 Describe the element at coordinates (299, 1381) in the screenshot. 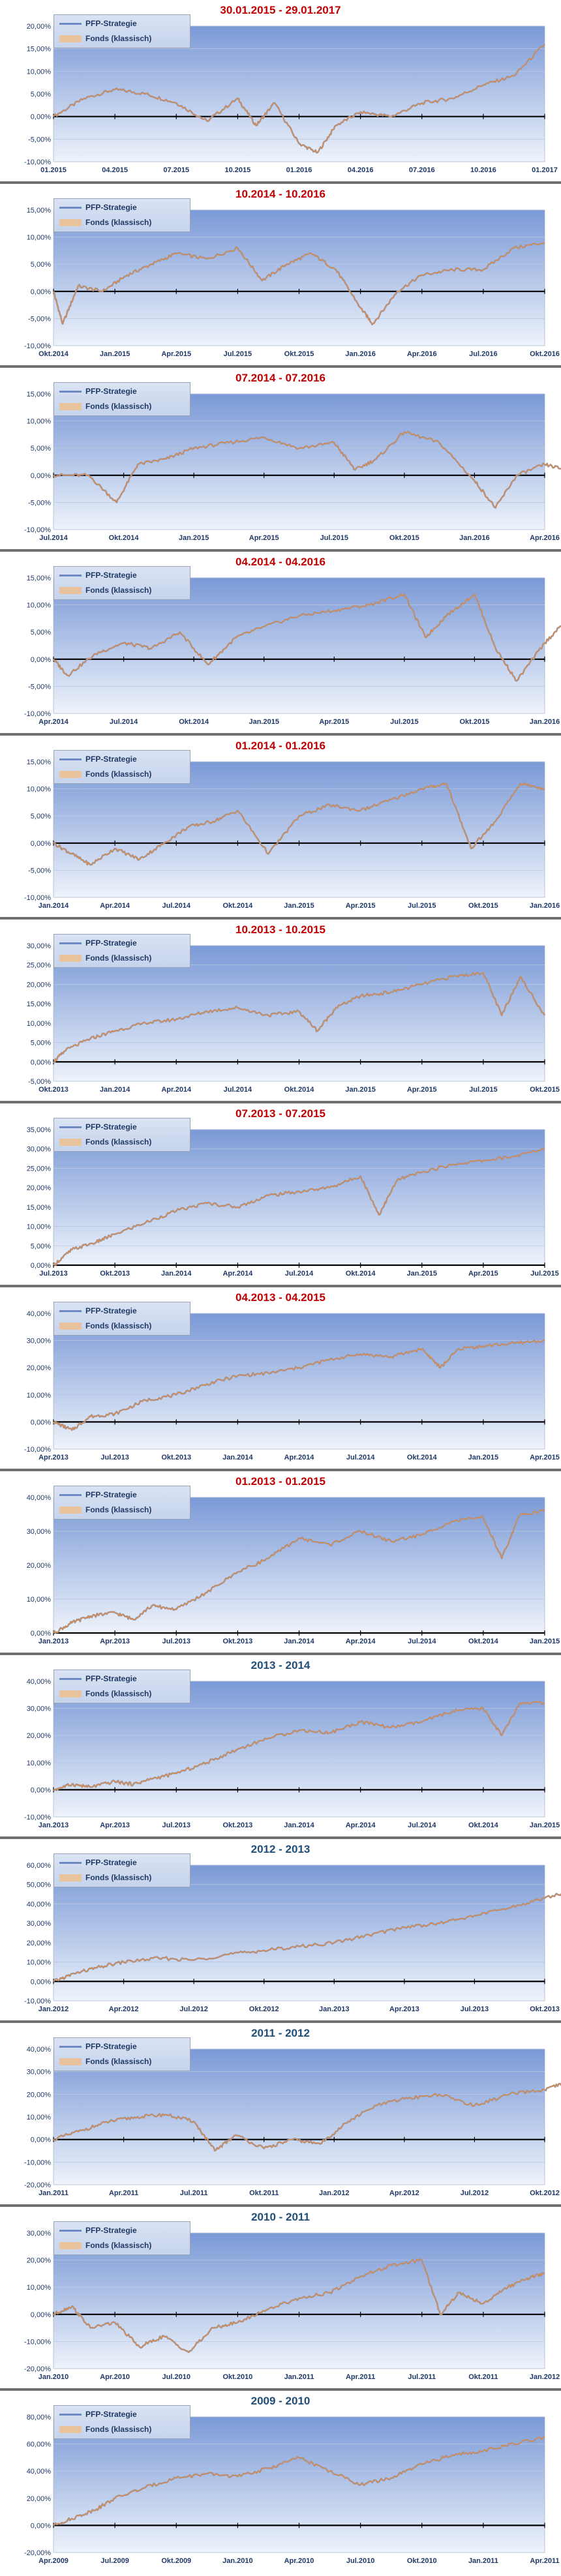

I see `plot-area` at that location.